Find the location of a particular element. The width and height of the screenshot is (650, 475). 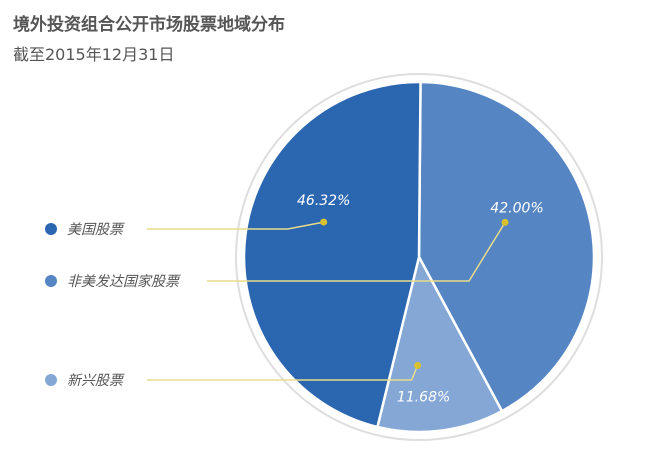

legend-label-1: 非美发达国家股票 is located at coordinates (124, 282).